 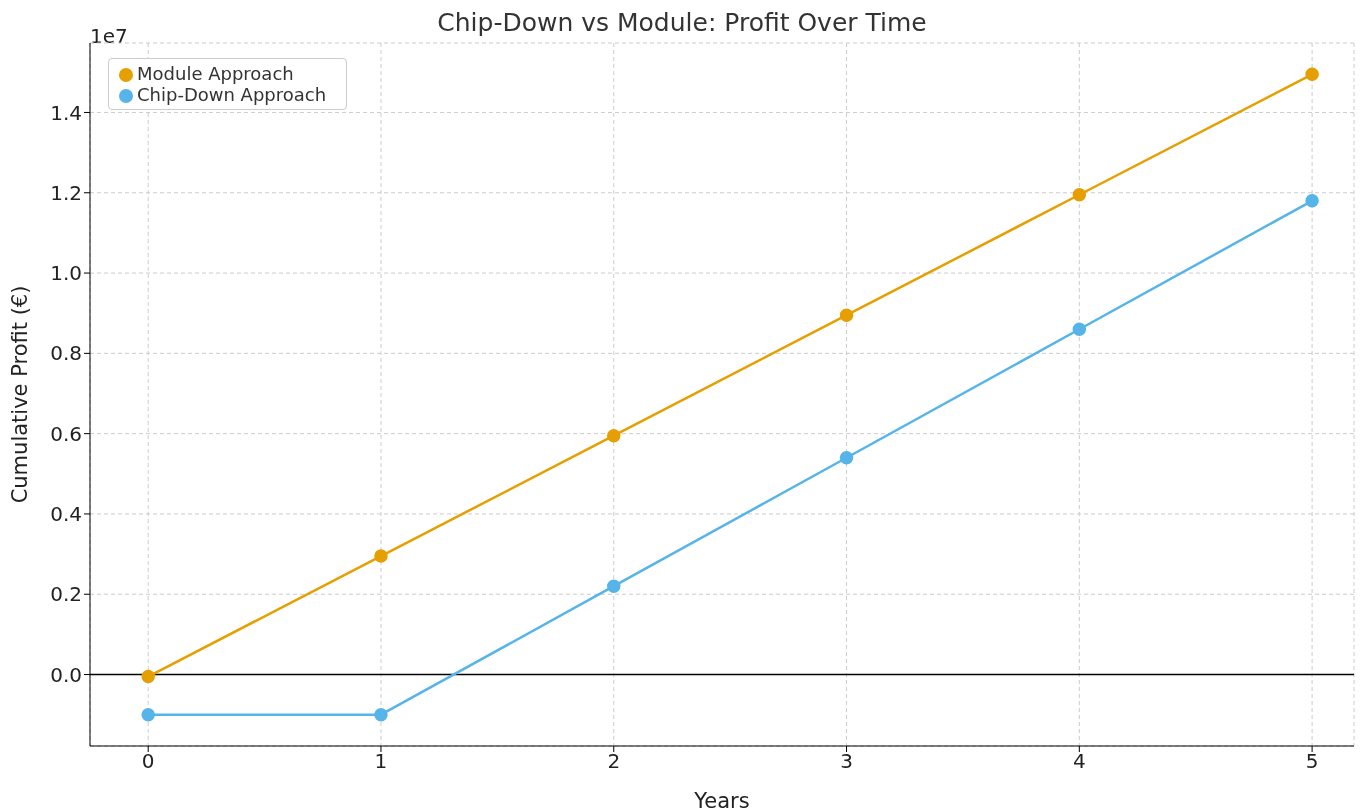 I want to click on legend-label: Chip-Down Approach, so click(x=232, y=94).